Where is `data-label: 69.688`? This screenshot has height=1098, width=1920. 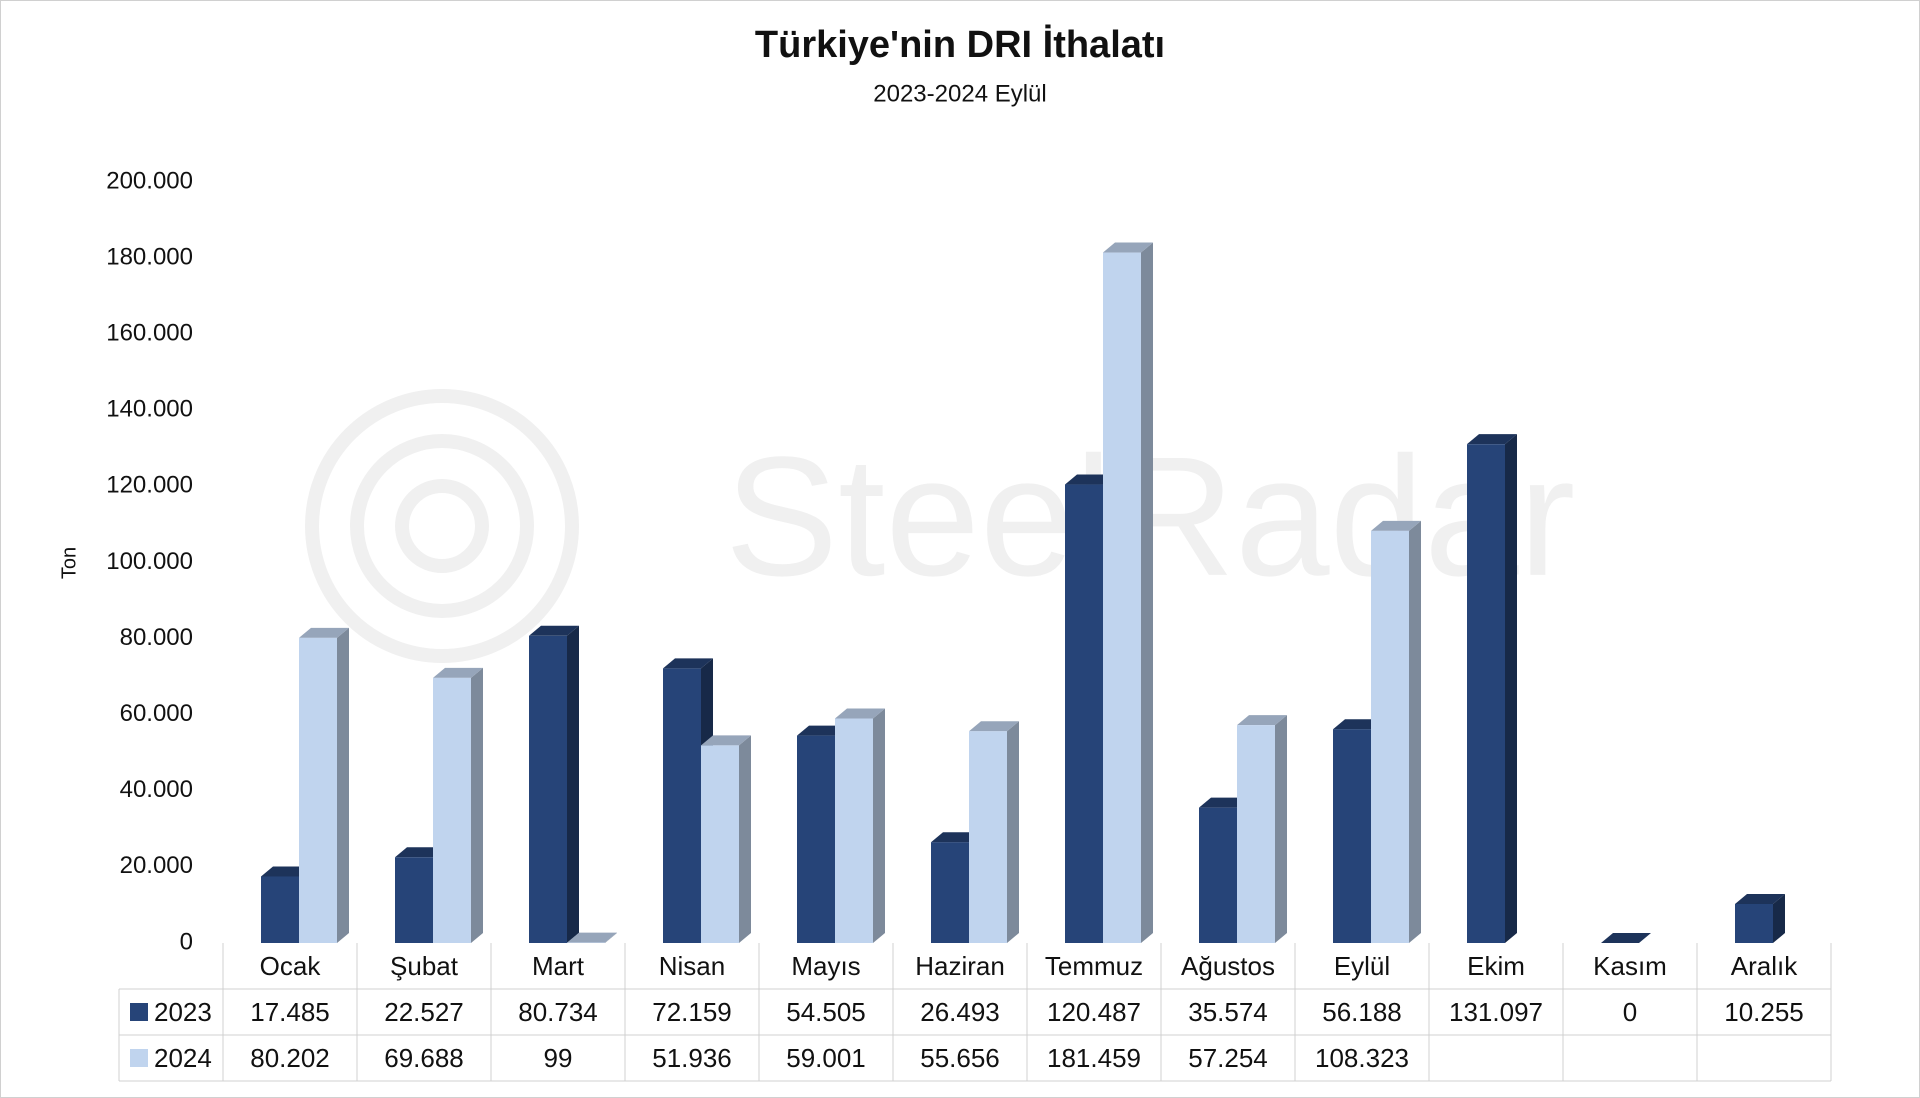
data-label: 69.688 is located at coordinates (424, 1058).